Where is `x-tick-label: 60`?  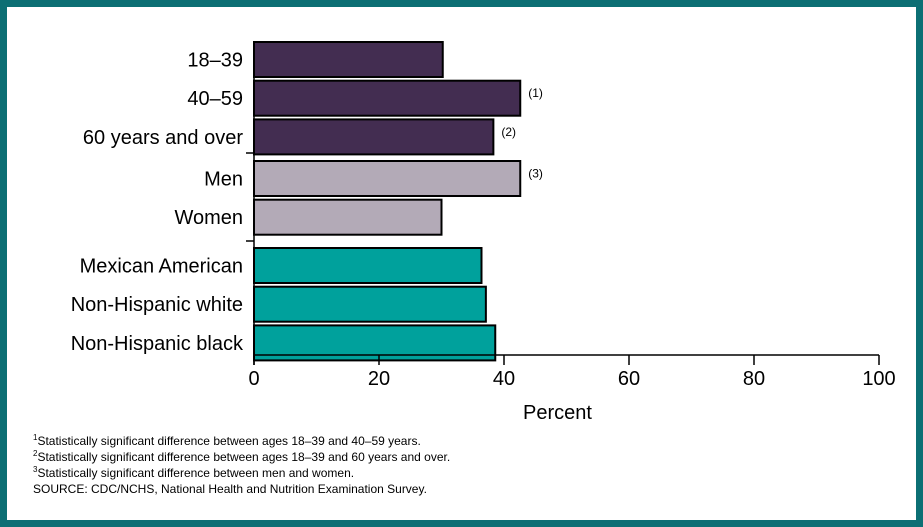 x-tick-label: 60 is located at coordinates (629, 379).